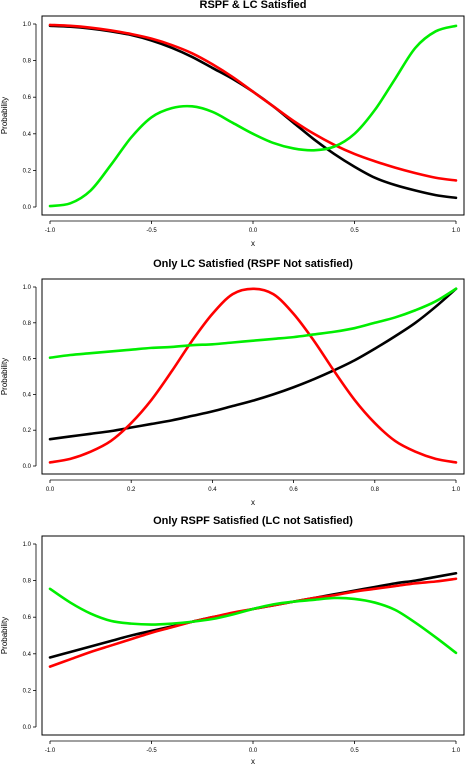 The height and width of the screenshot is (765, 474). Describe the element at coordinates (131, 490) in the screenshot. I see `x-tick-label: 0.2` at that location.